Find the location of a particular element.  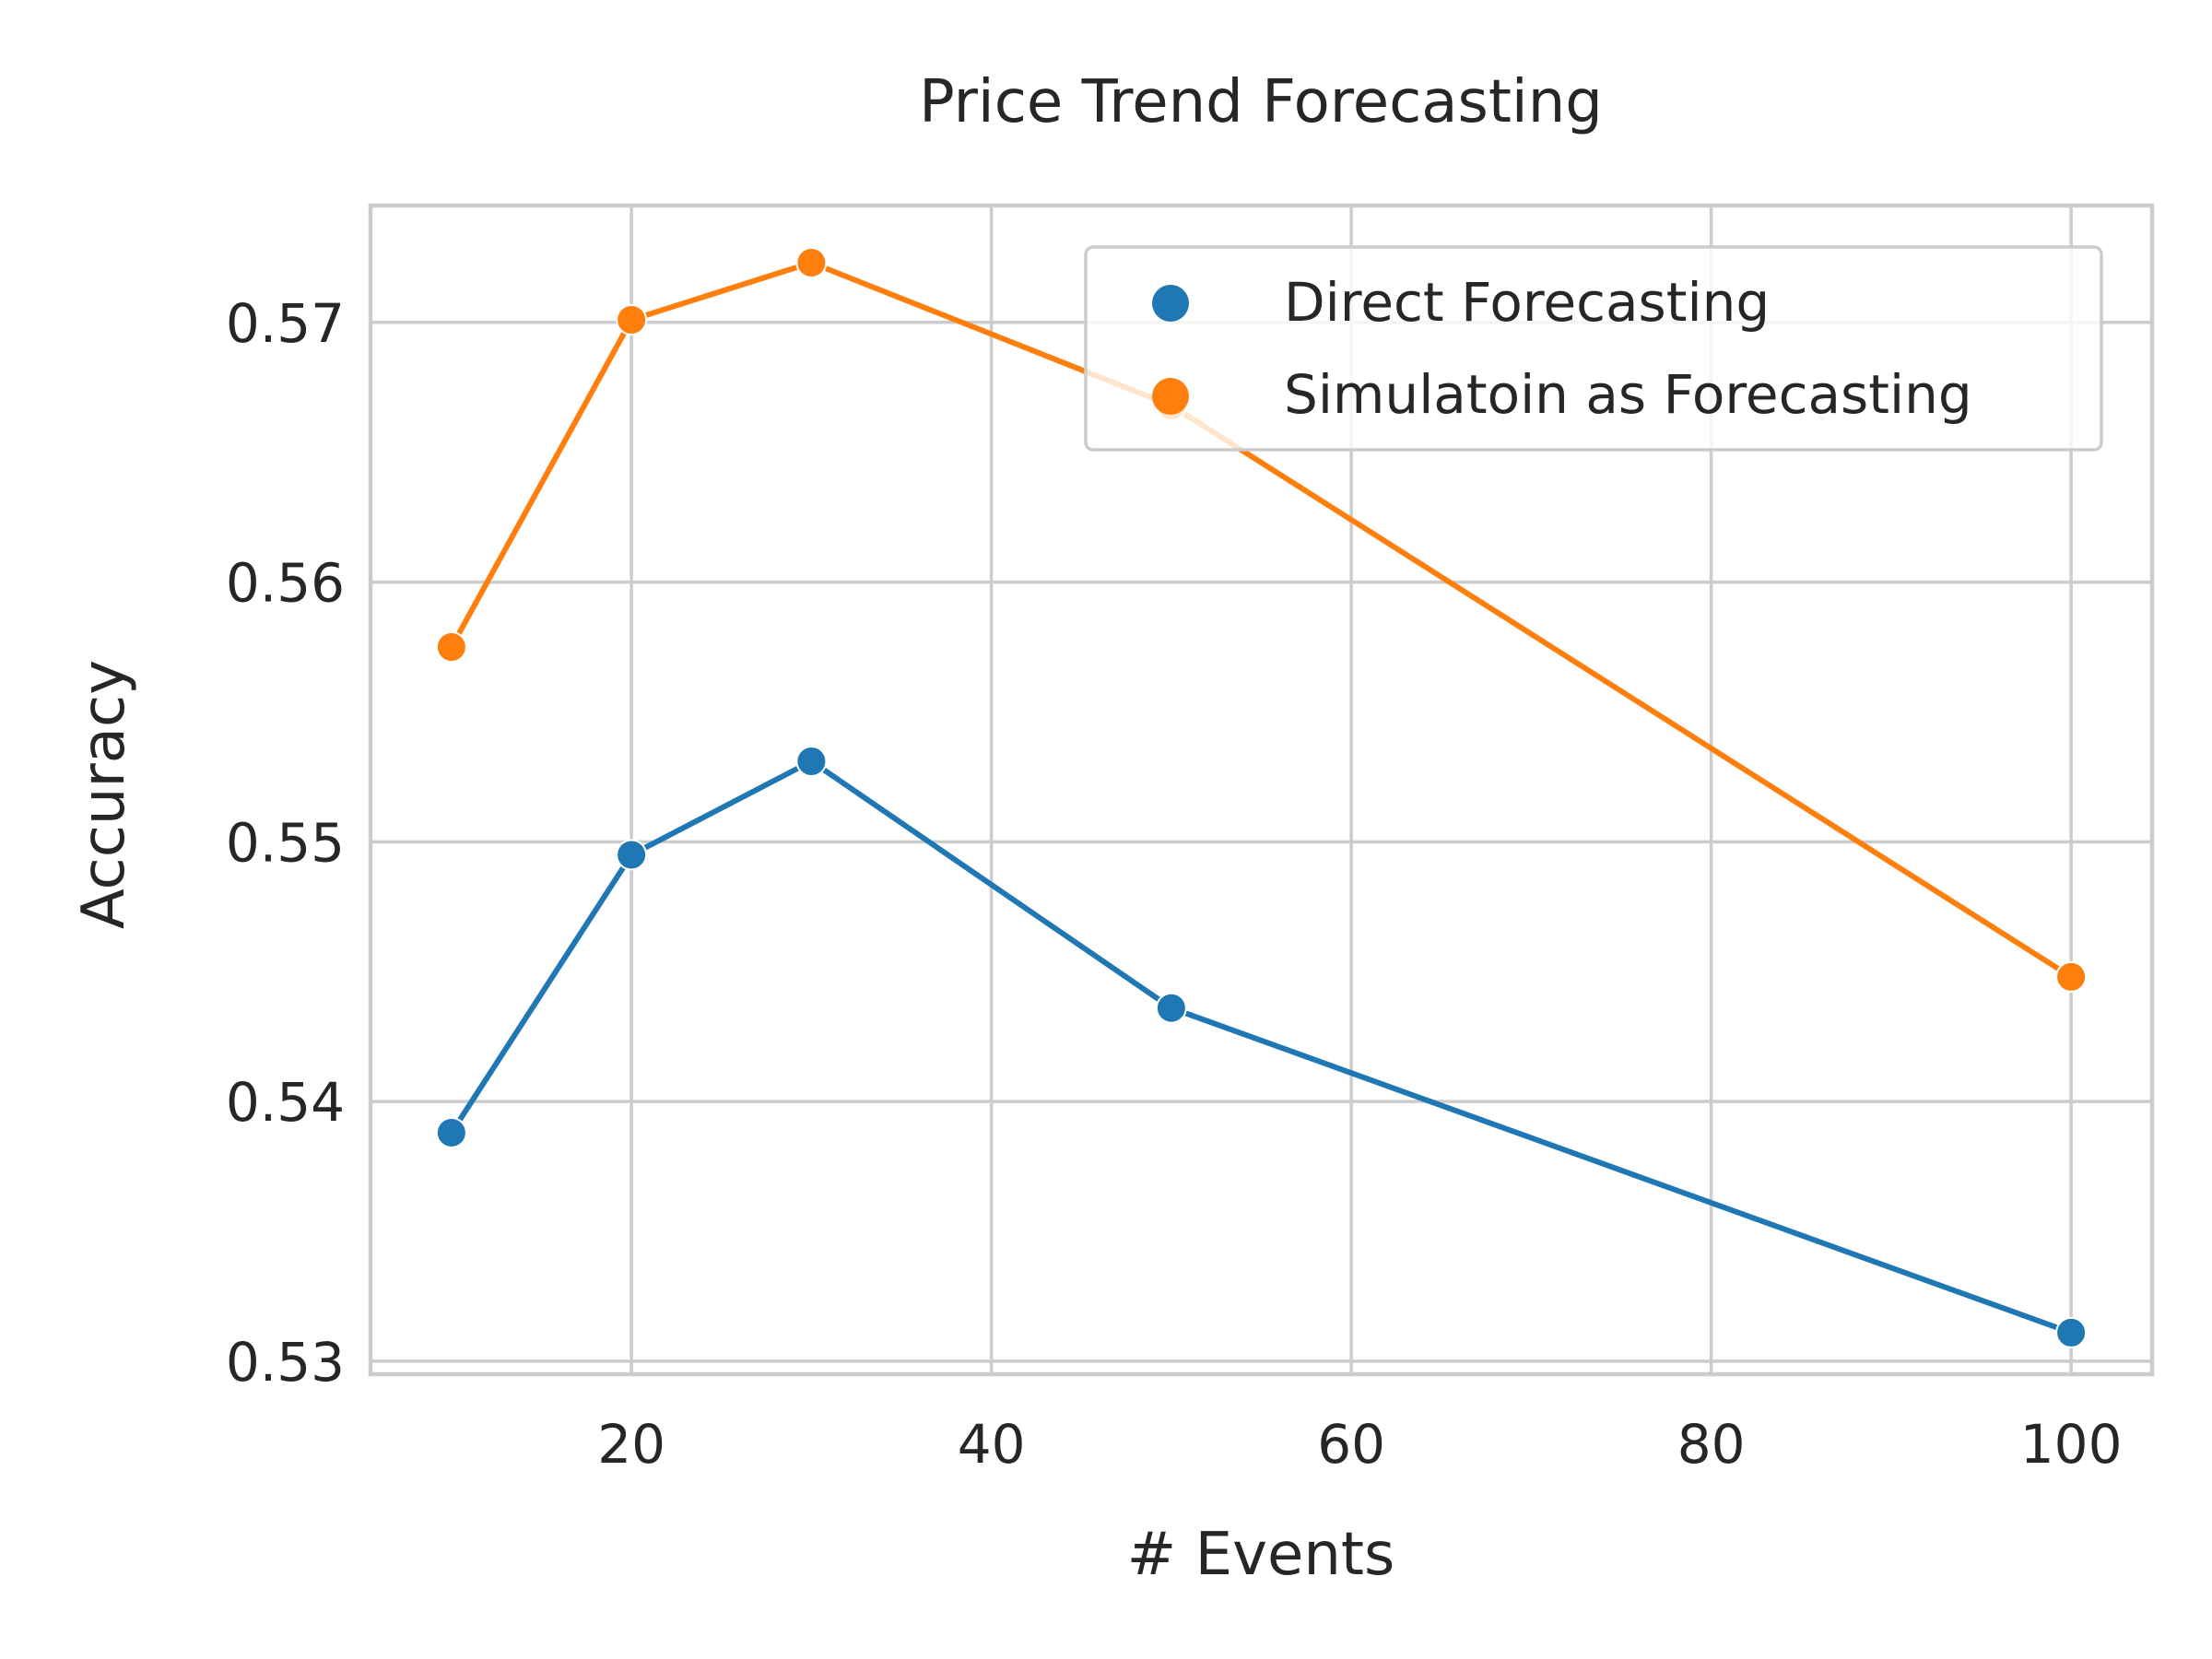

y-tick-label: 0.53 is located at coordinates (285, 1362).